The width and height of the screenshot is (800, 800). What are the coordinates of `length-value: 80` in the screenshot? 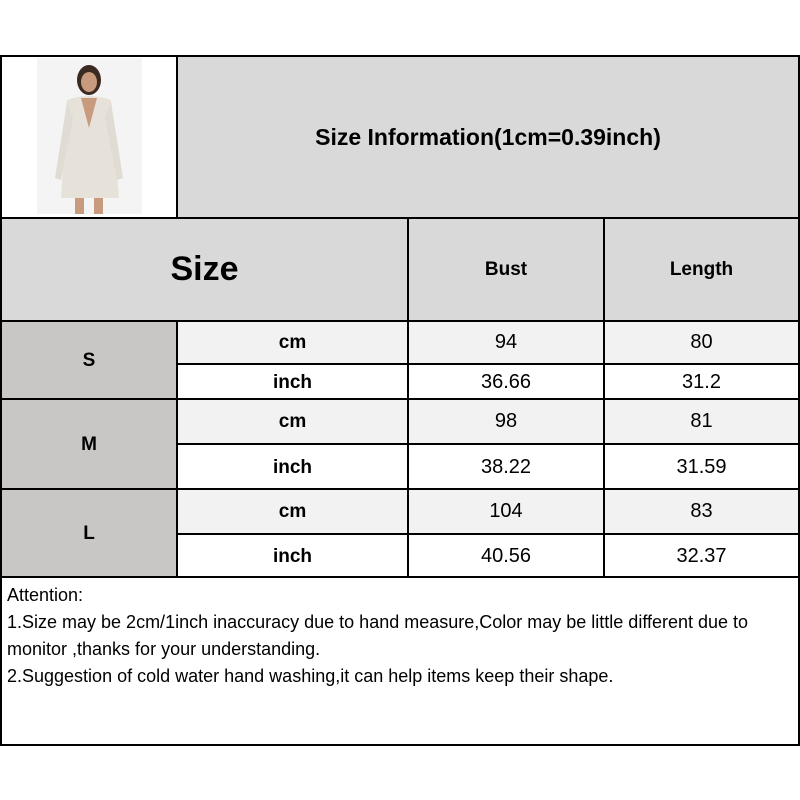 It's located at (701, 342).